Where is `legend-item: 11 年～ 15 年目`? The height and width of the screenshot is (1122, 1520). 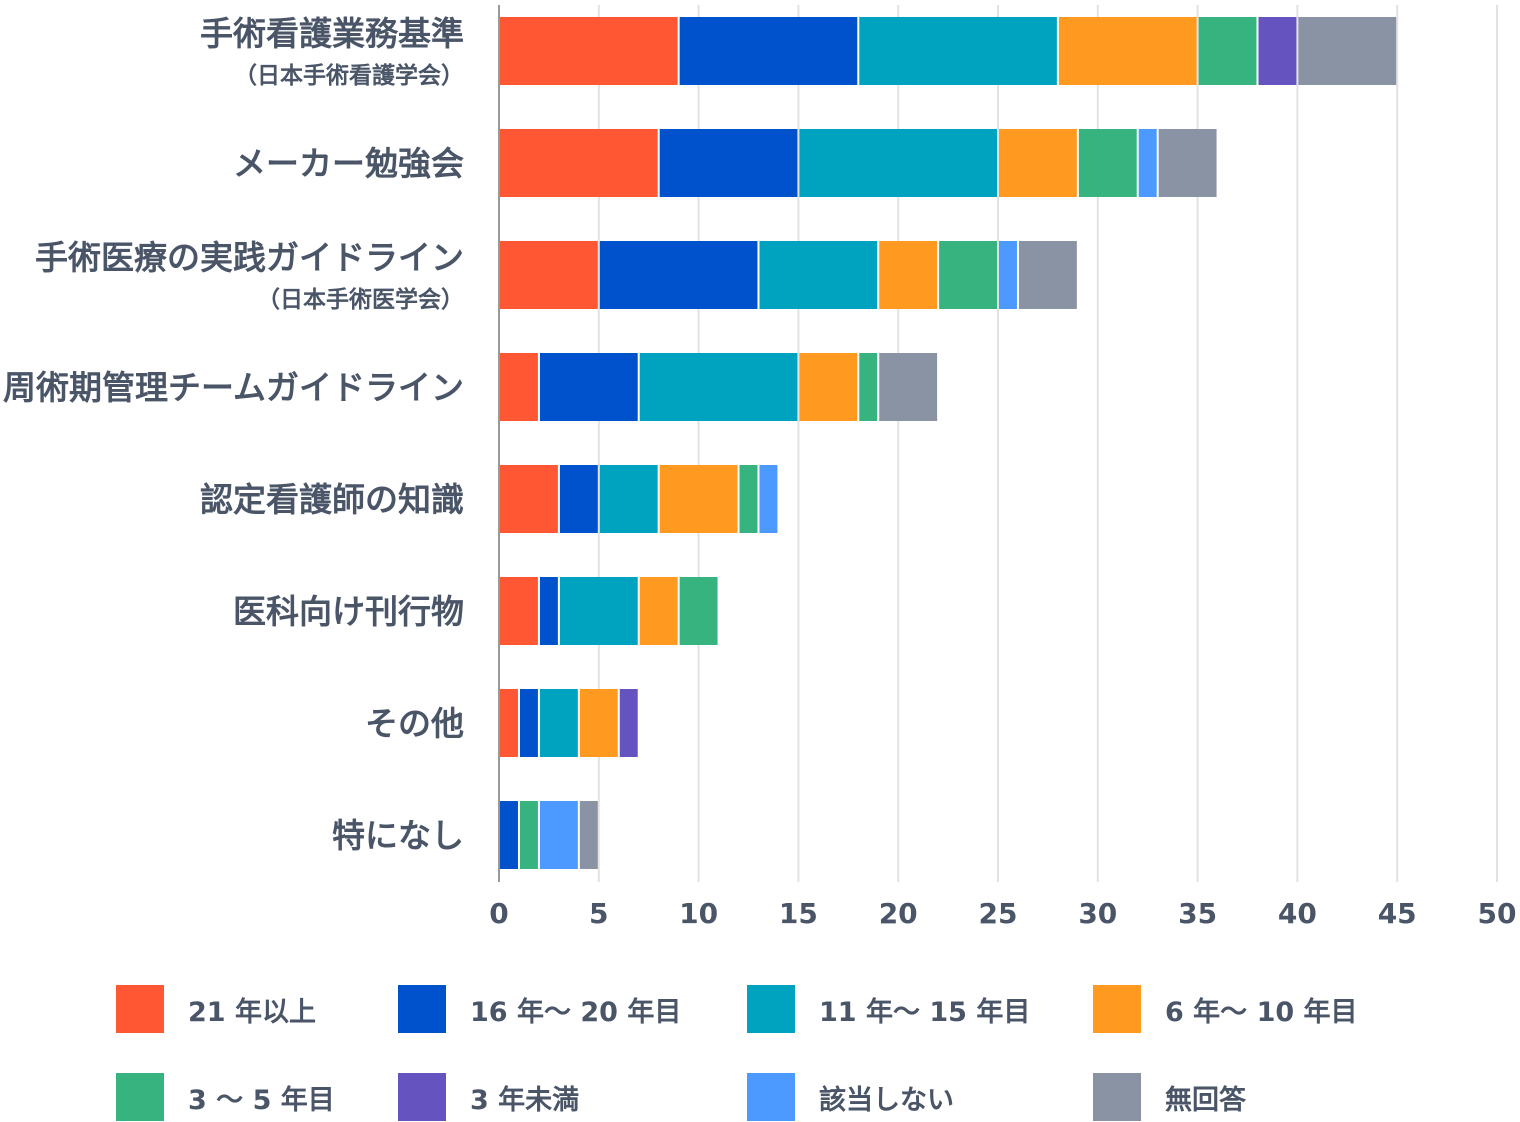
legend-item: 11 年～ 15 年目 is located at coordinates (888, 1009).